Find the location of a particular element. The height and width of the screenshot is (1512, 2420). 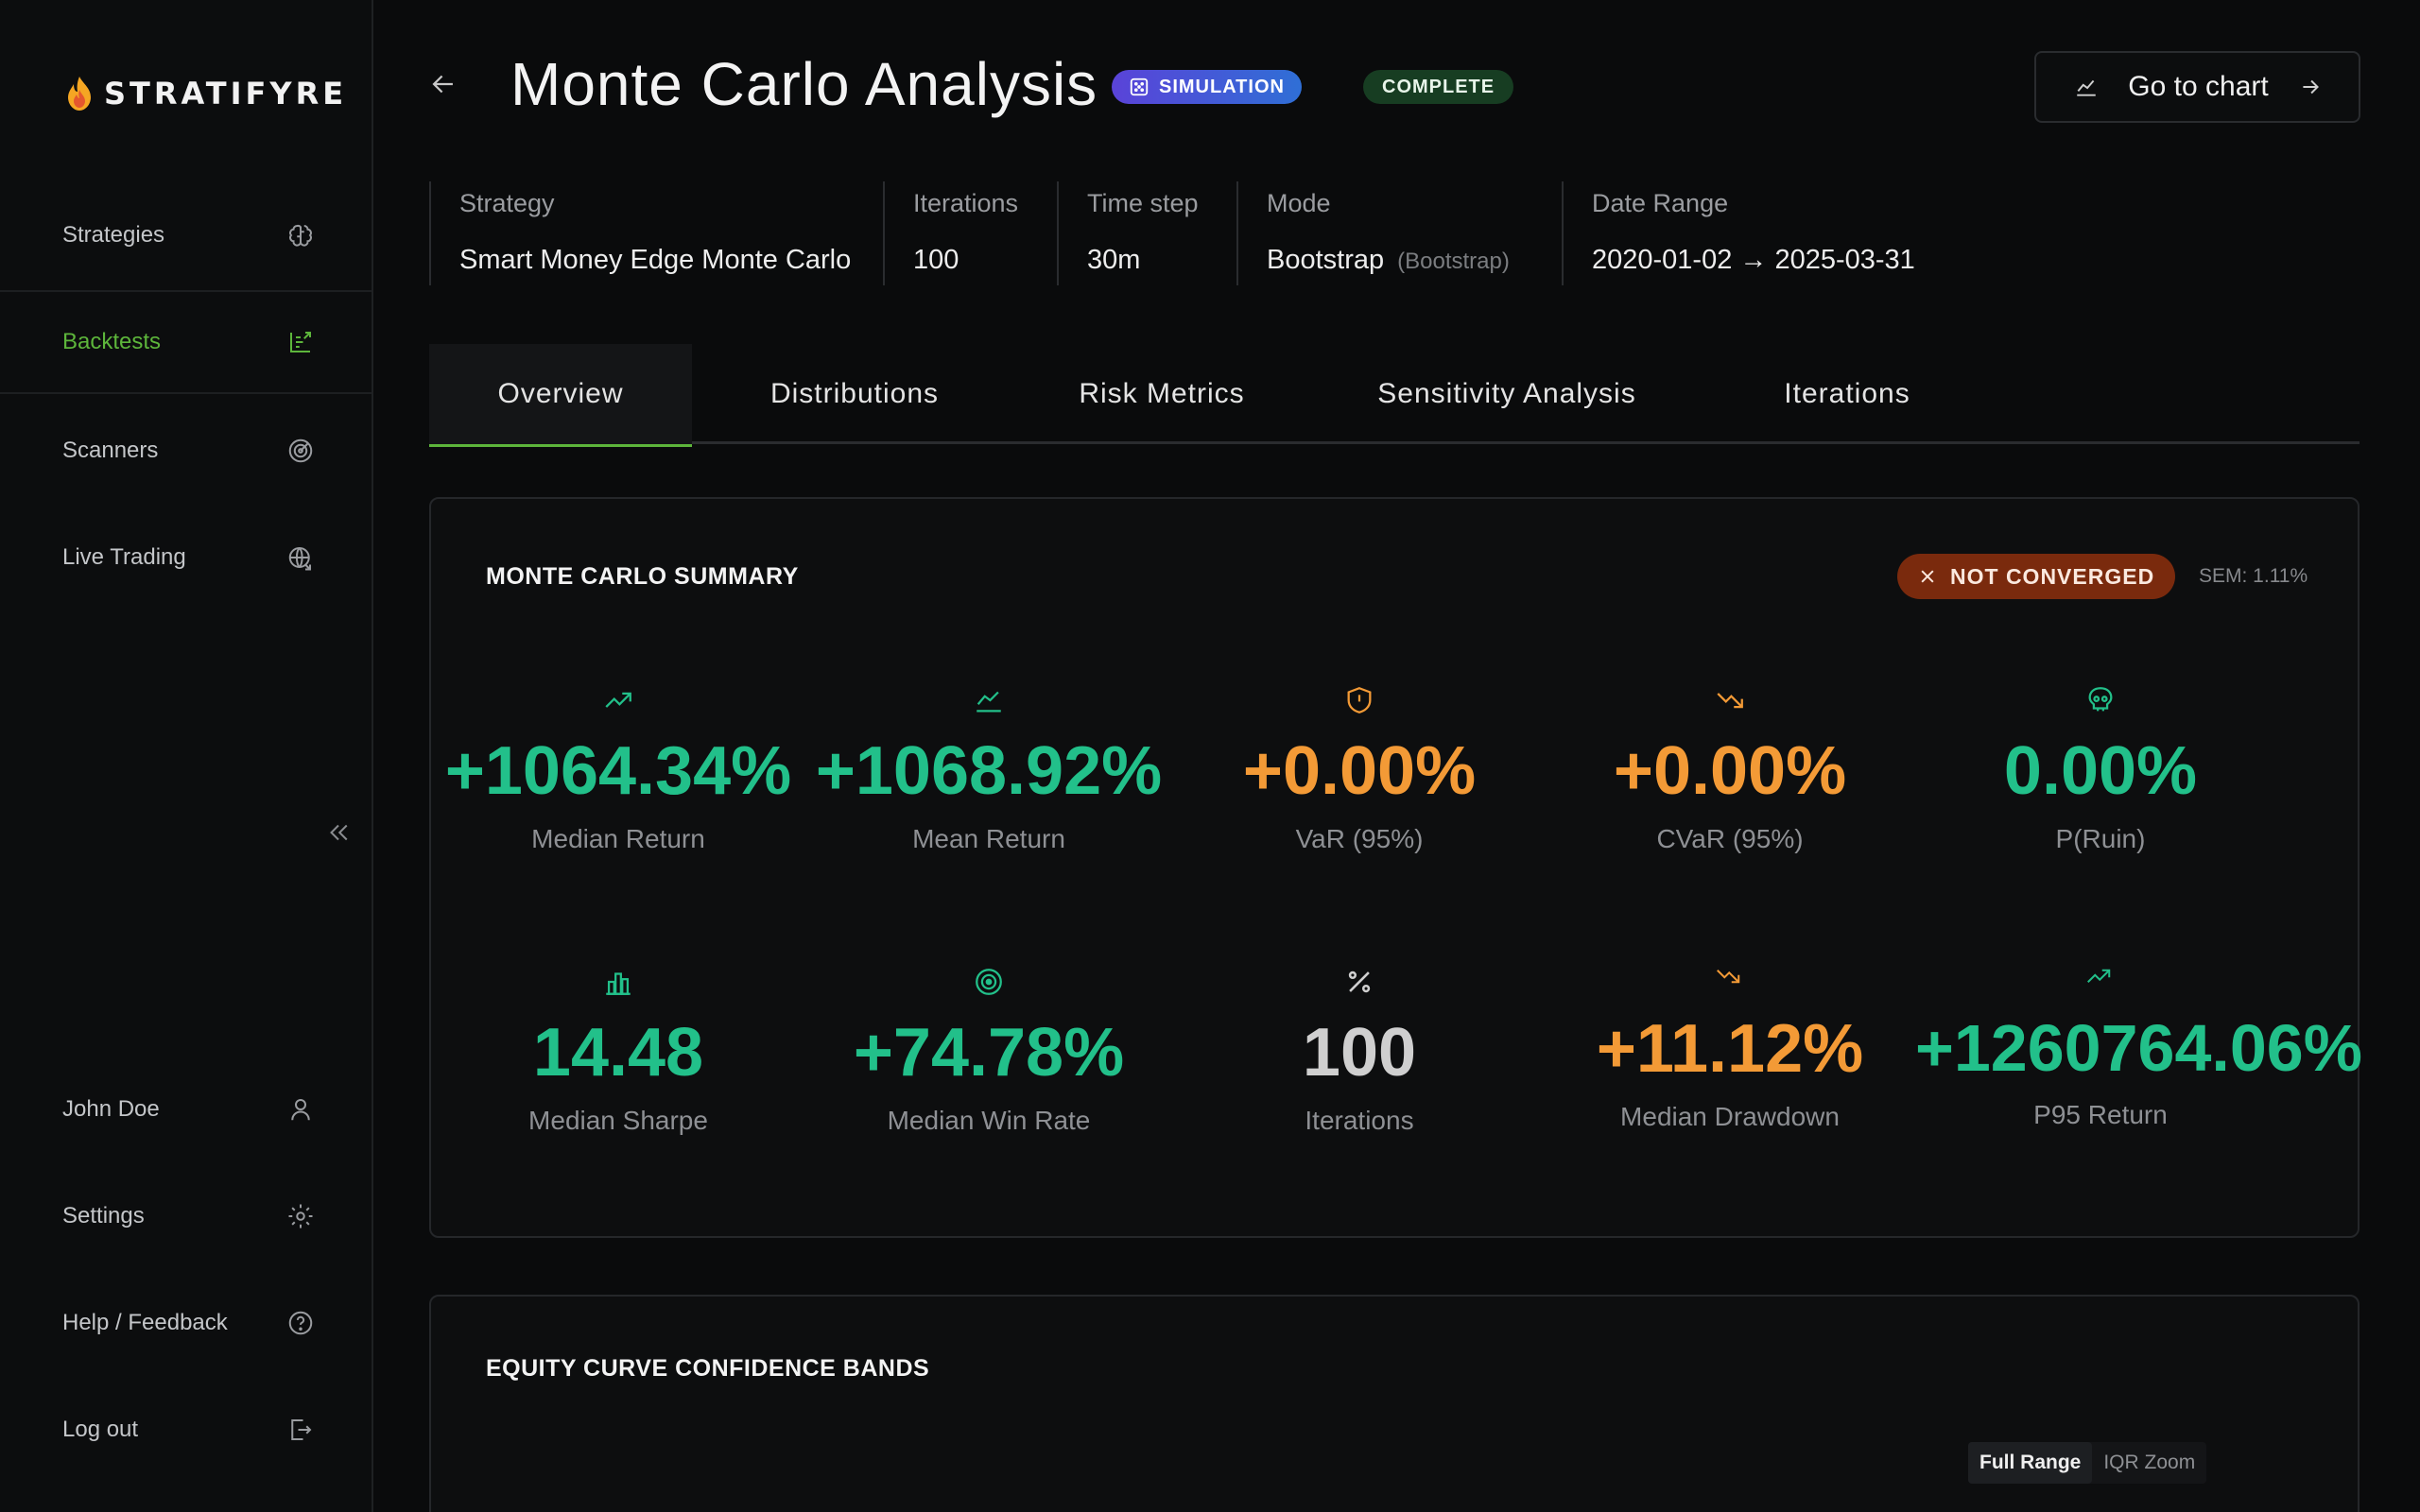

metric-label: Median Return is located at coordinates (618, 838).